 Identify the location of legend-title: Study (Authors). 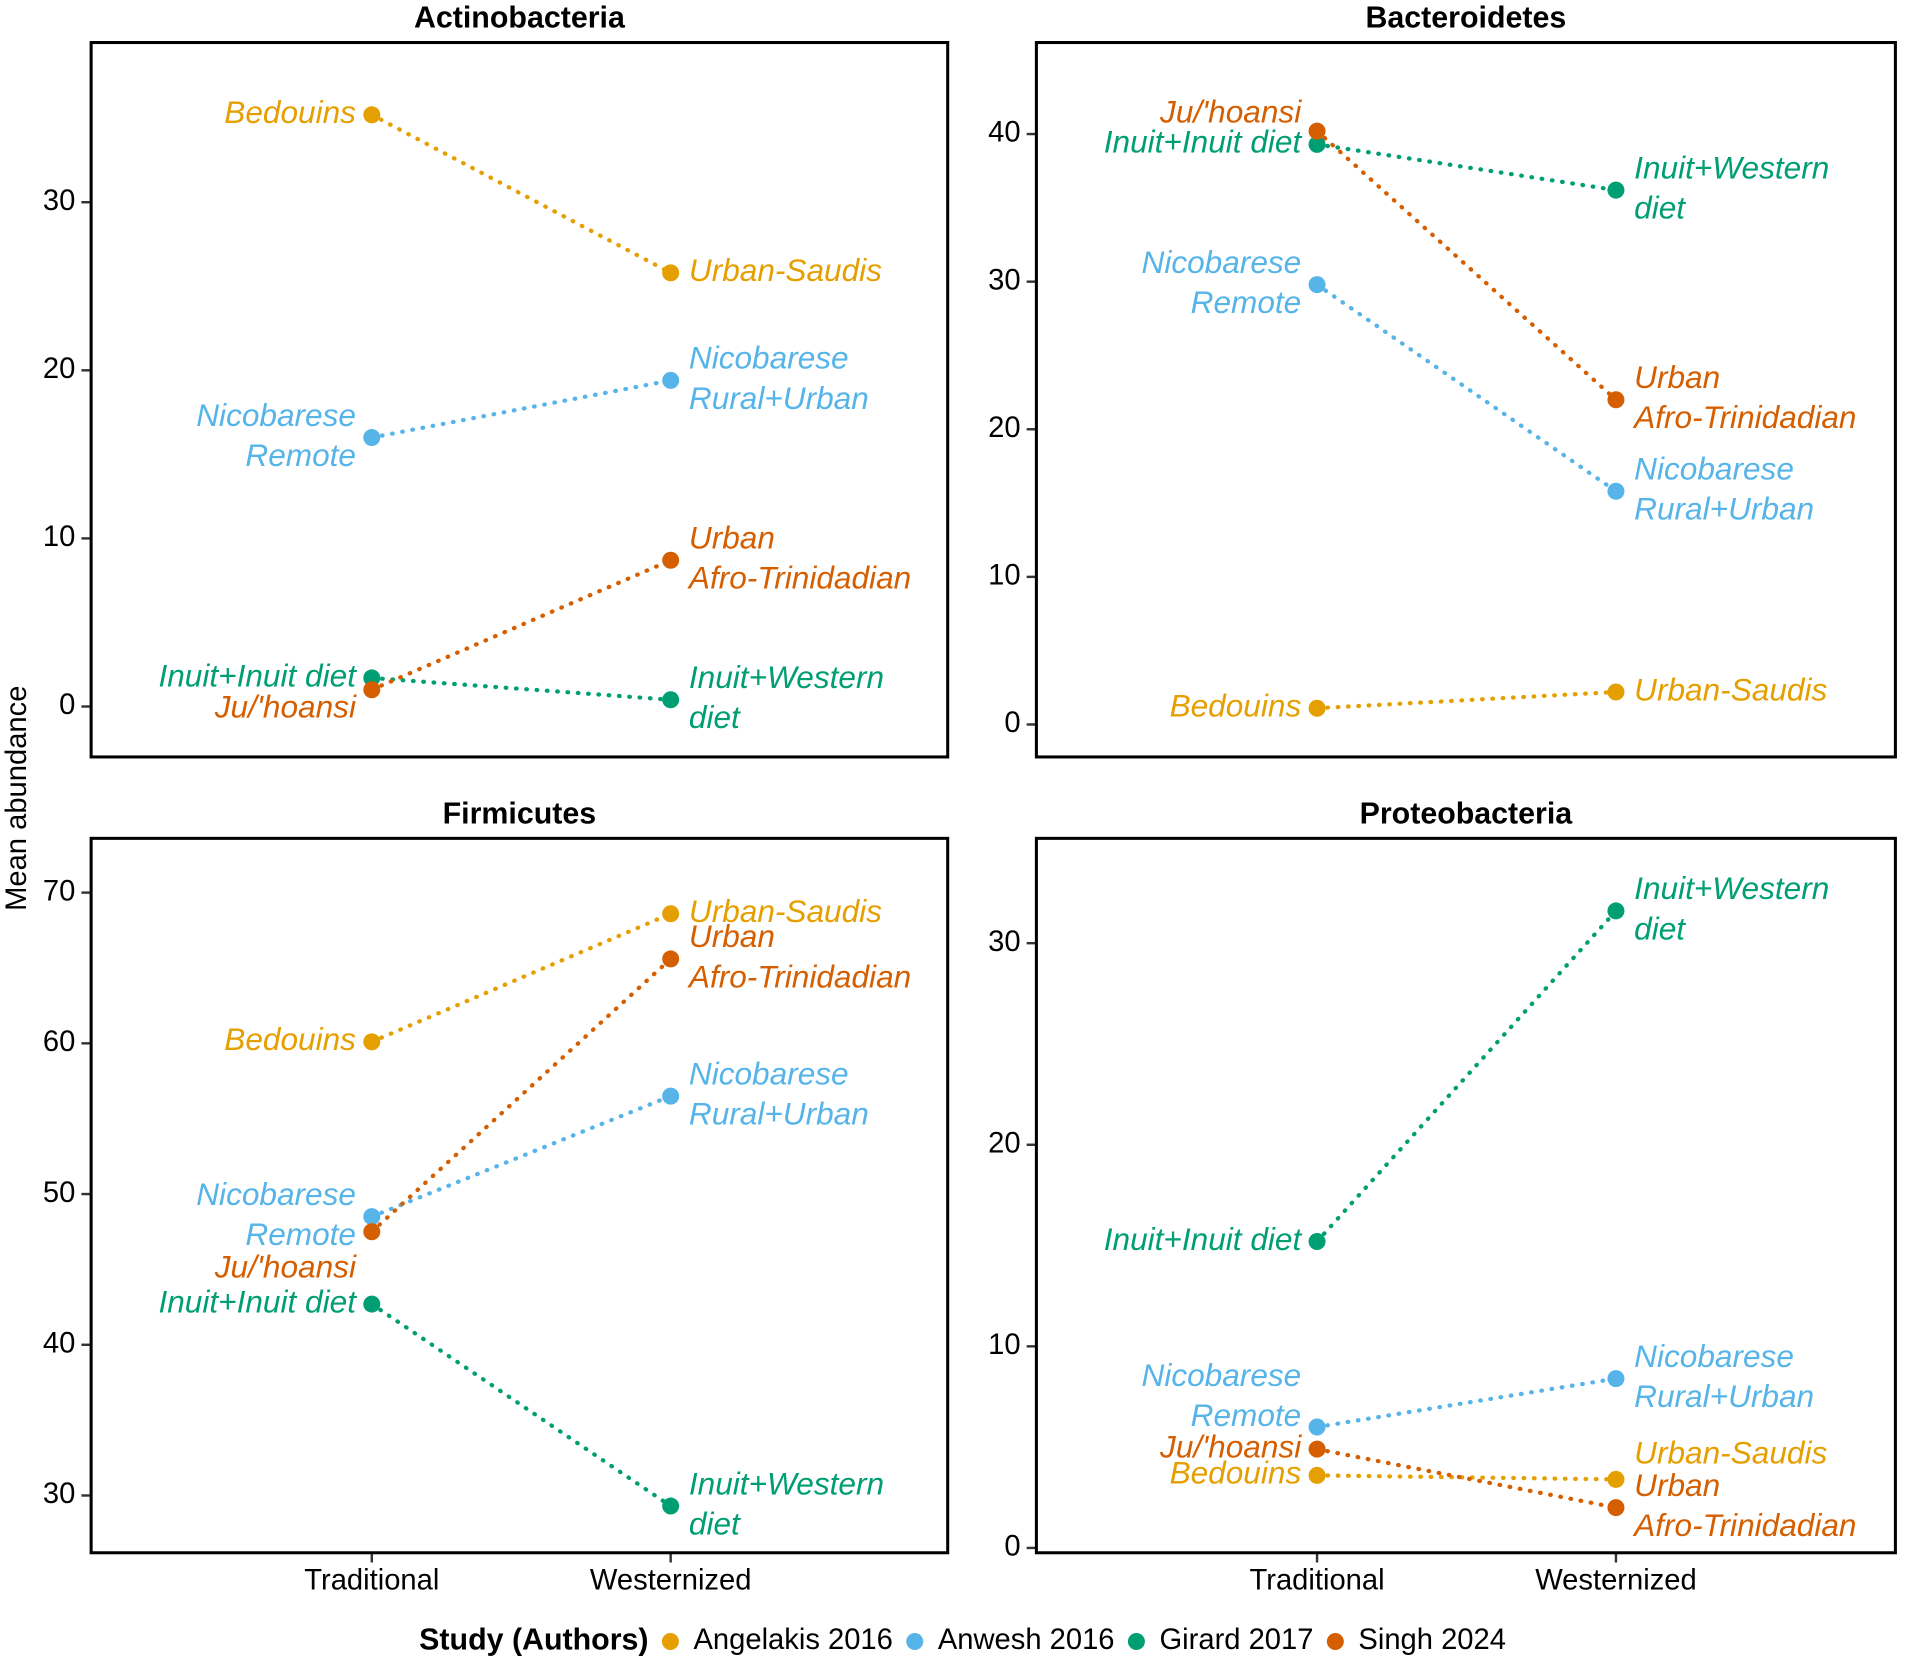
(533, 1639).